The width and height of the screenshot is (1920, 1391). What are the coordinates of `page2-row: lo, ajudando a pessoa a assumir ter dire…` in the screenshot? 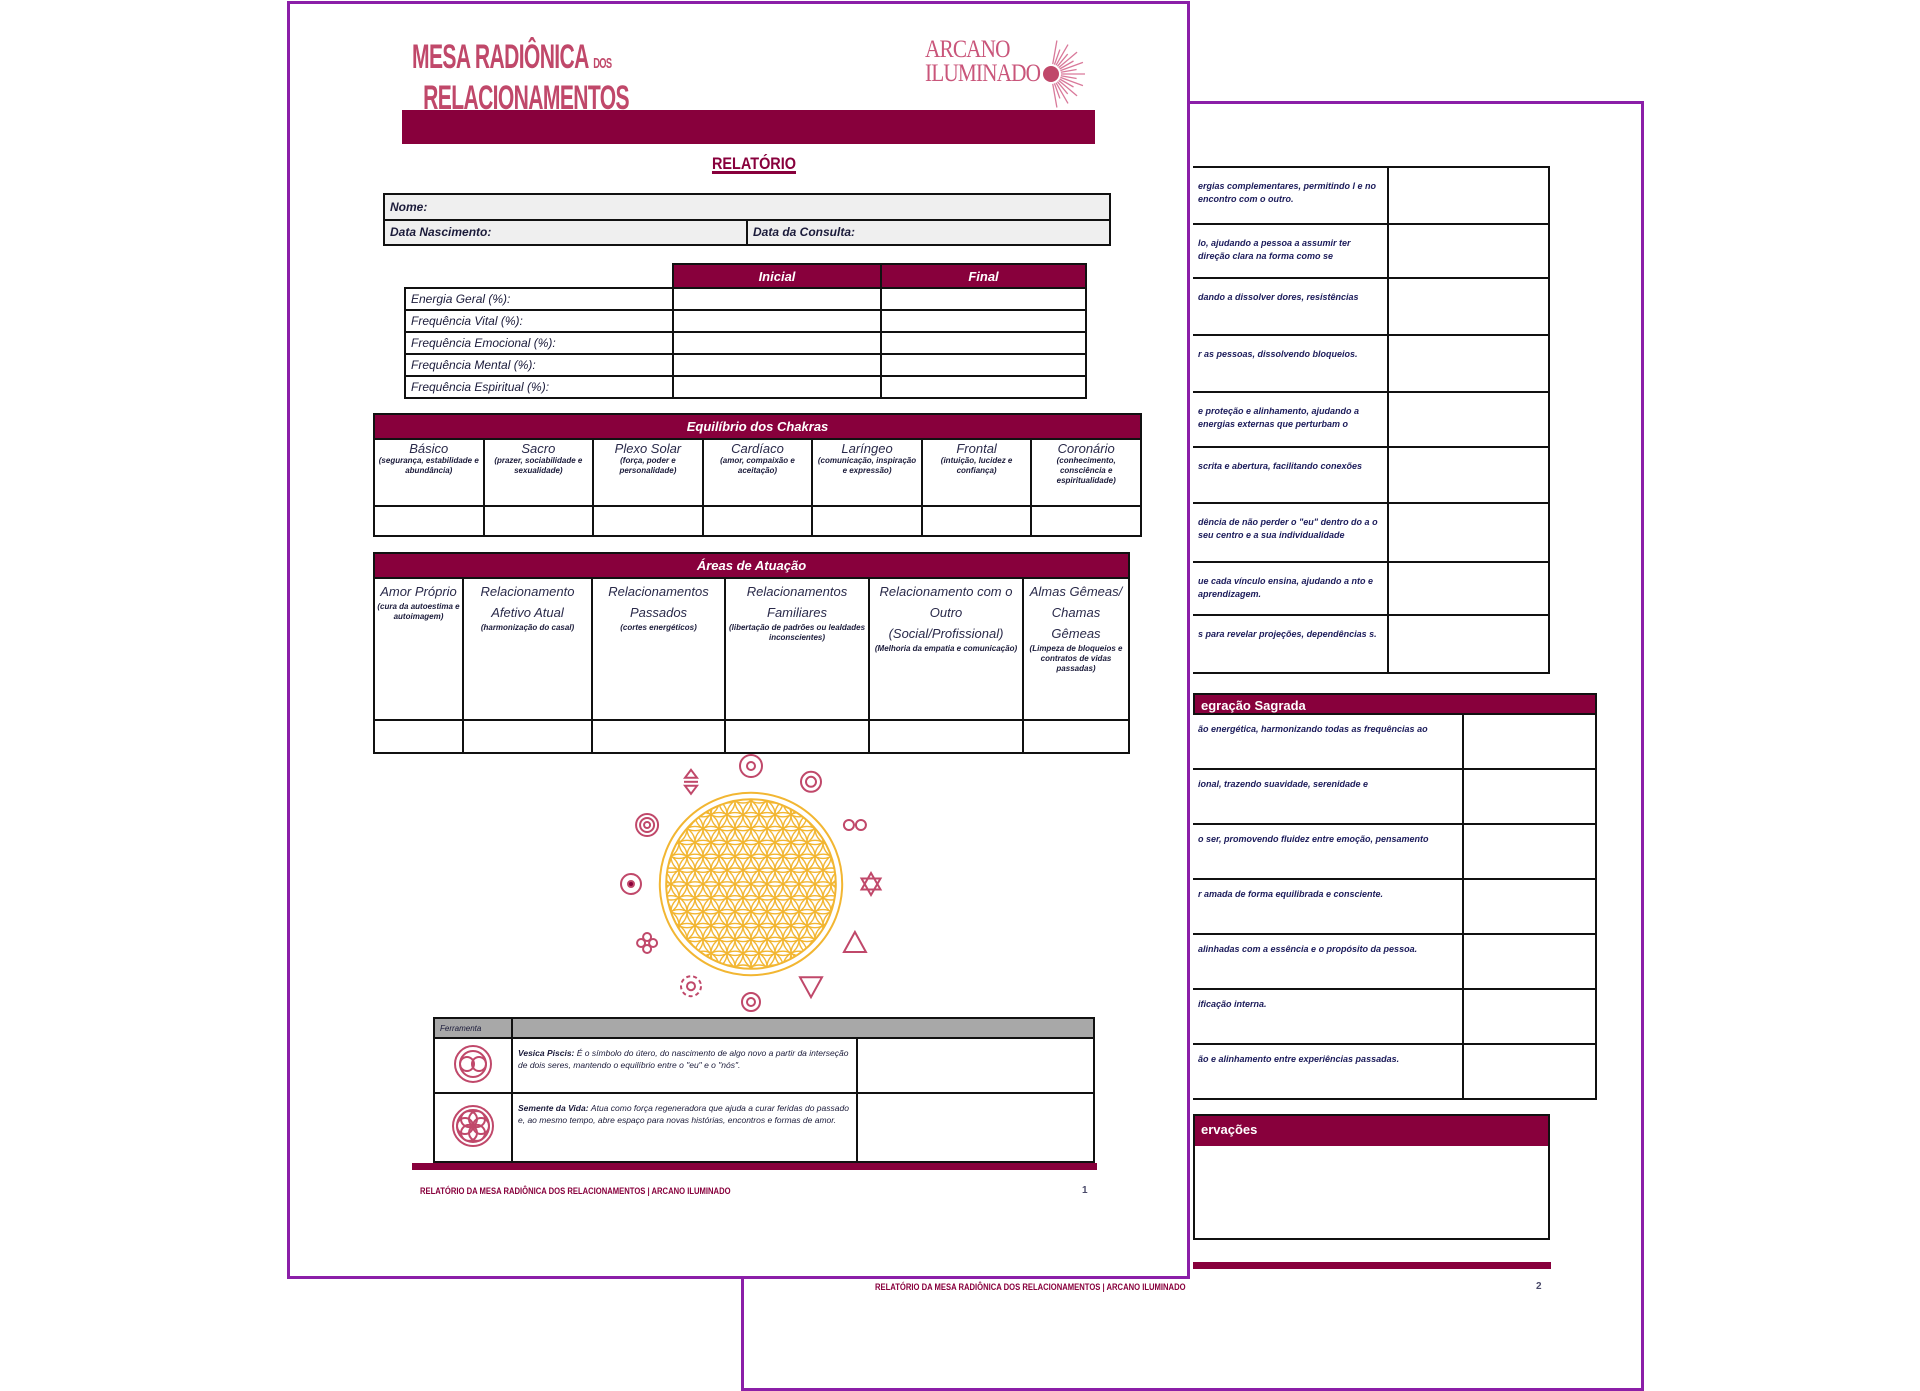 It's located at (1371, 251).